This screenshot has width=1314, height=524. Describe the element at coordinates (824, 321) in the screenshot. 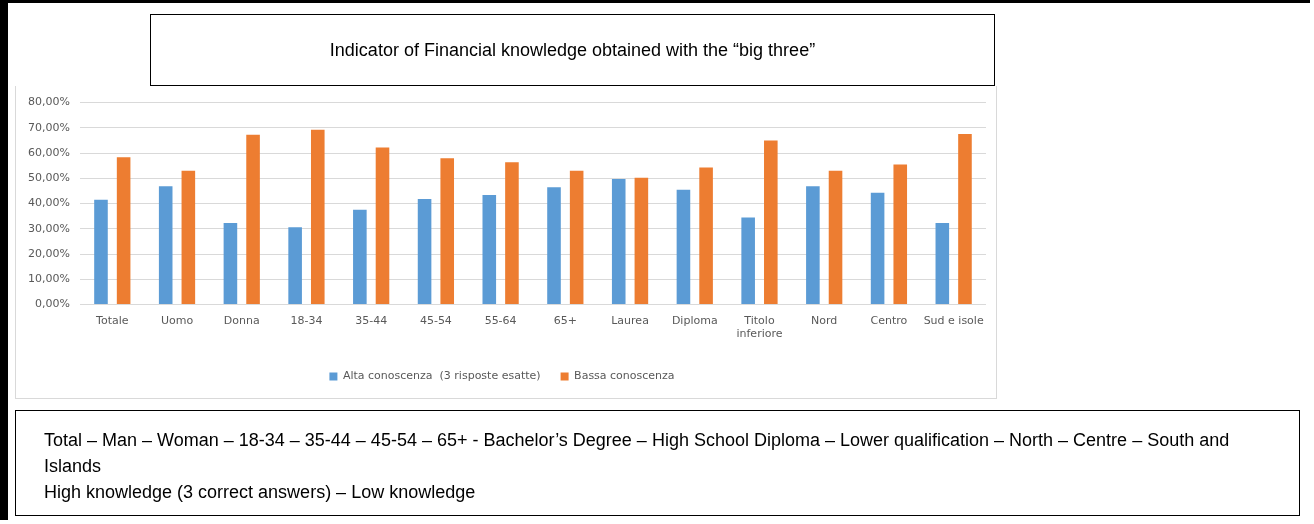

I see `x-tick-label: Nord` at that location.